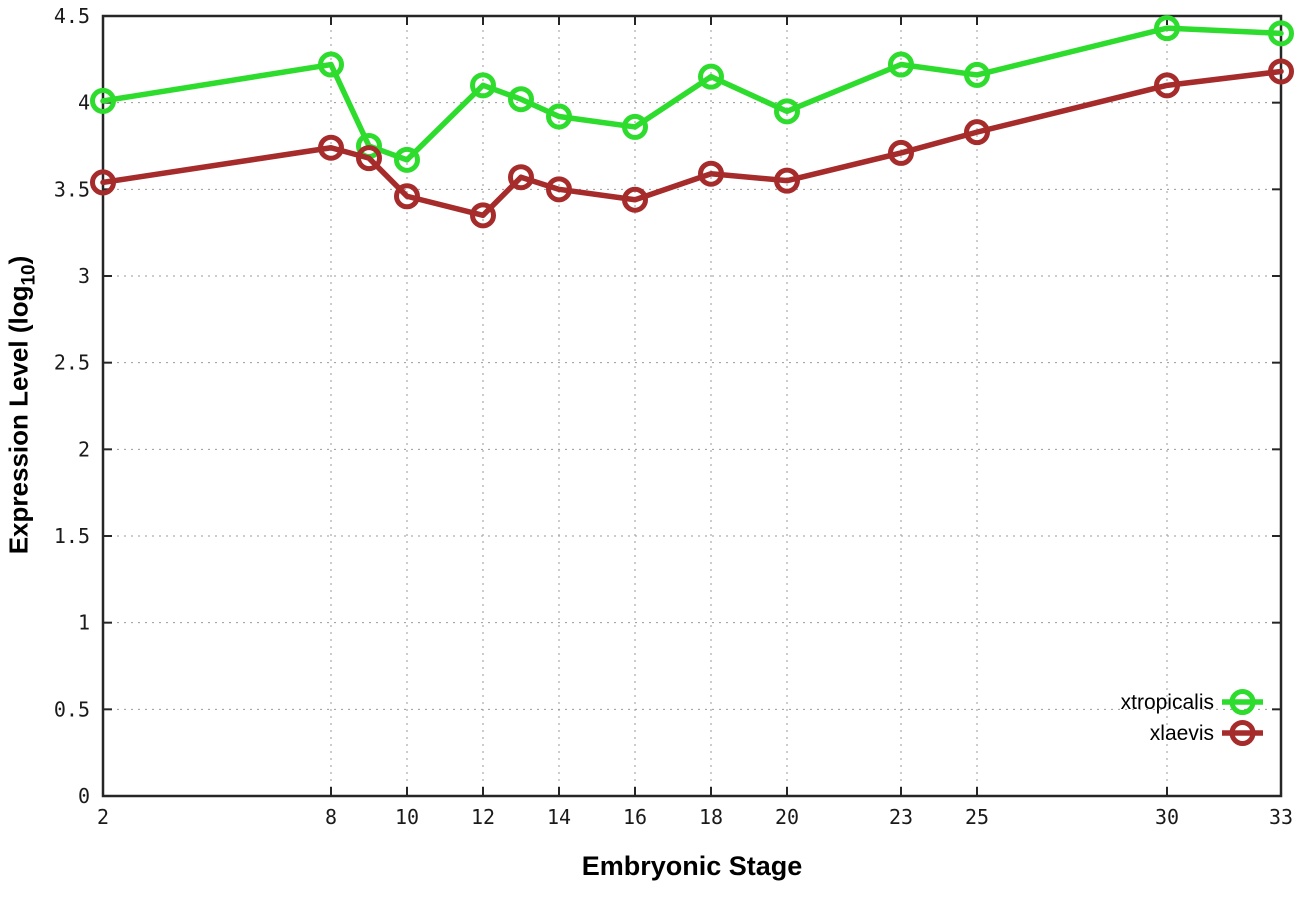 The height and width of the screenshot is (907, 1296). Describe the element at coordinates (407, 817) in the screenshot. I see `x-tick-label: 10` at that location.